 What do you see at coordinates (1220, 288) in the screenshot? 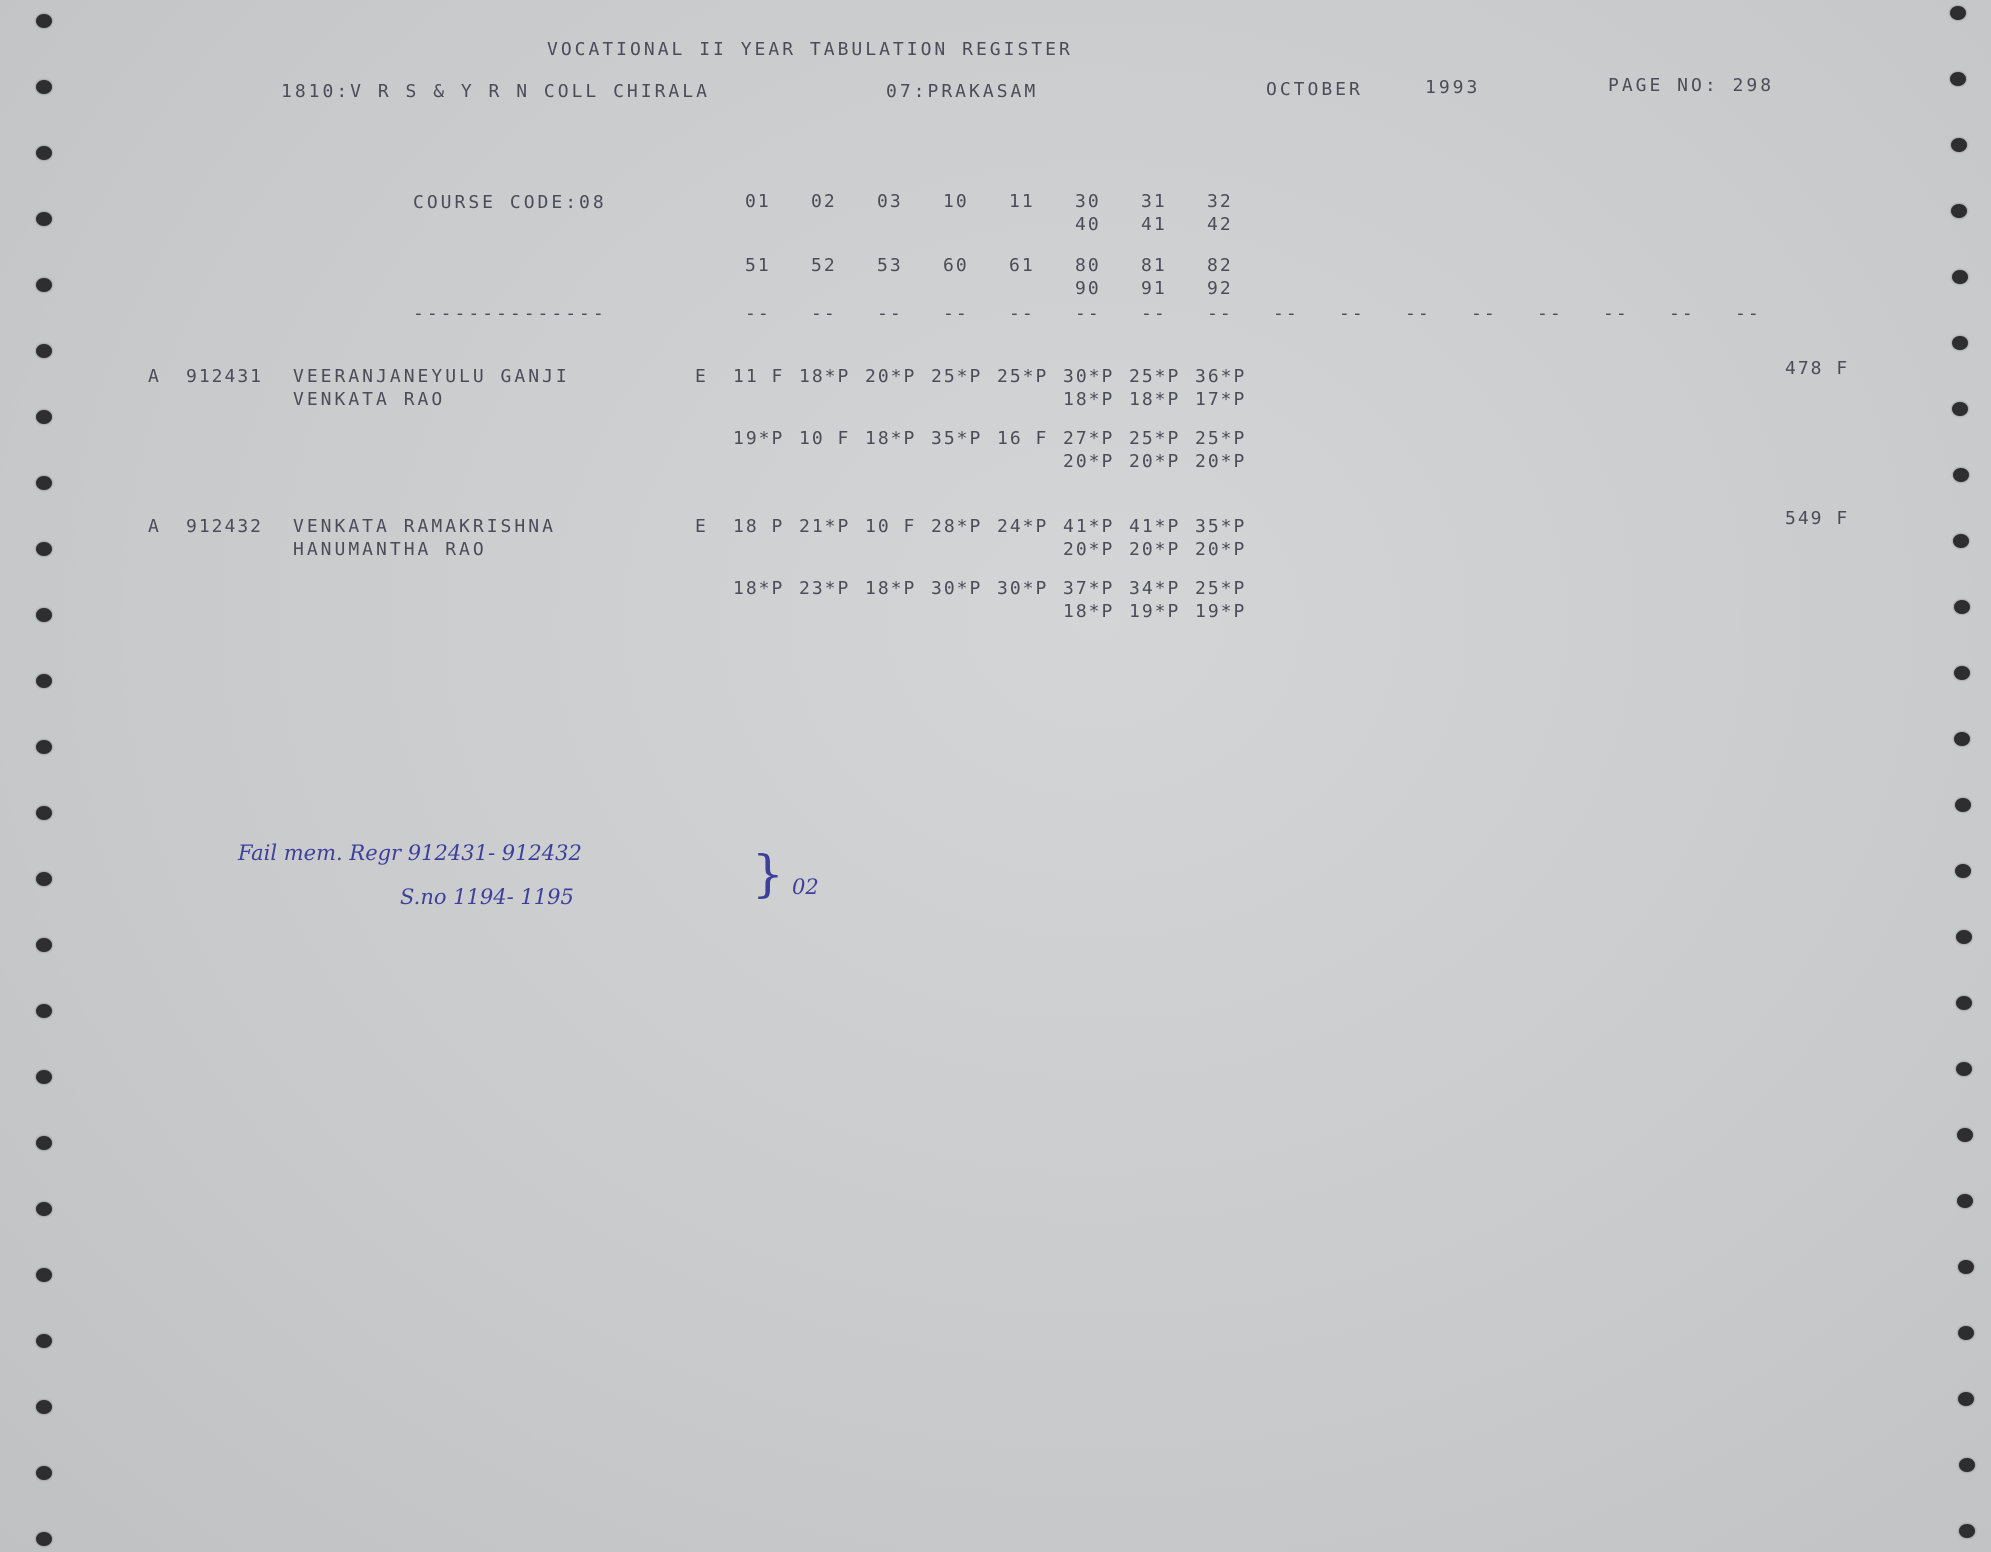
I see `subject-code: 92` at bounding box center [1220, 288].